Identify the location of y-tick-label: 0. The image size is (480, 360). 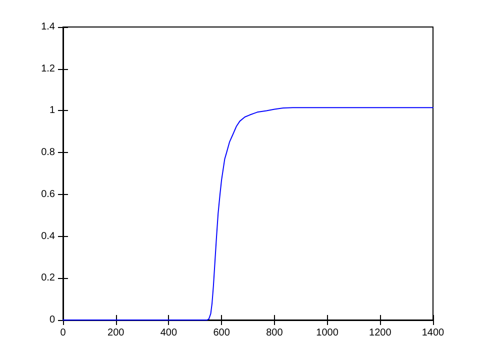
(52, 320).